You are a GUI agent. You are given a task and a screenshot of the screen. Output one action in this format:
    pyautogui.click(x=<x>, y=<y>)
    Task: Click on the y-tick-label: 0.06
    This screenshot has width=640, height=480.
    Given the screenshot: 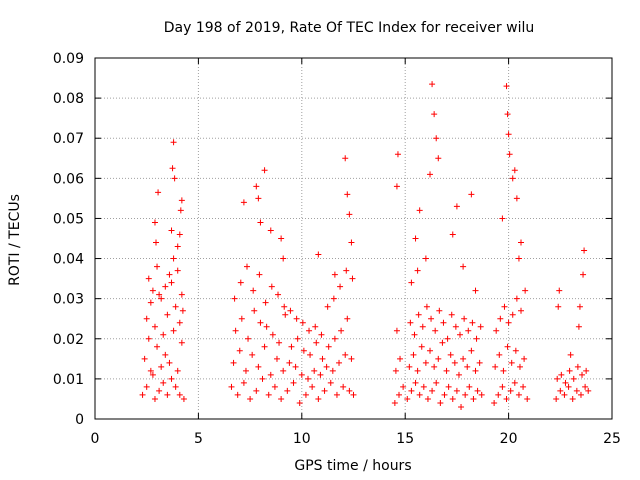 What is the action you would take?
    pyautogui.click(x=68, y=179)
    